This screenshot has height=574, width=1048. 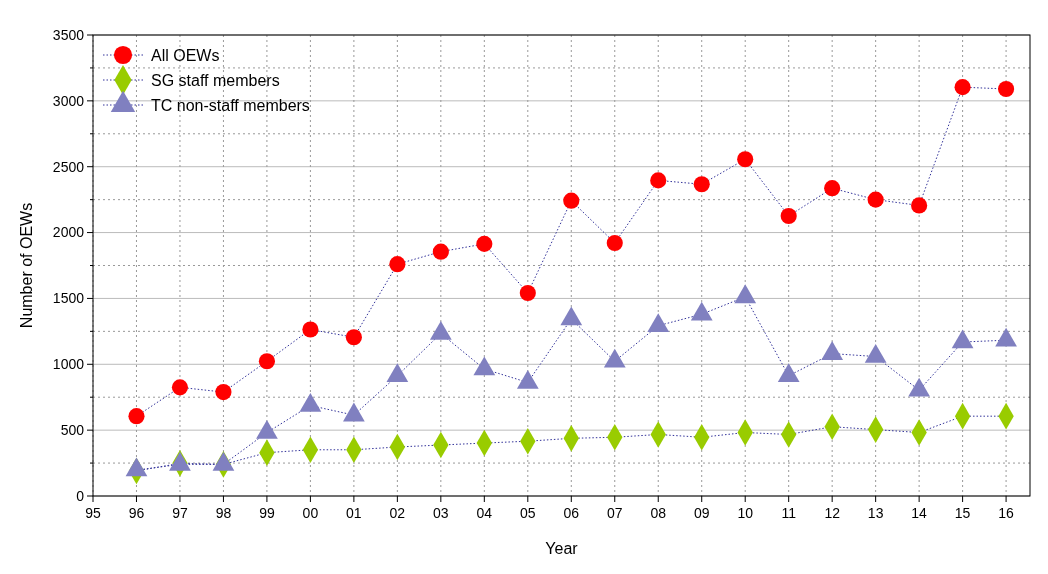 What do you see at coordinates (354, 513) in the screenshot?
I see `x-tick-label: 01` at bounding box center [354, 513].